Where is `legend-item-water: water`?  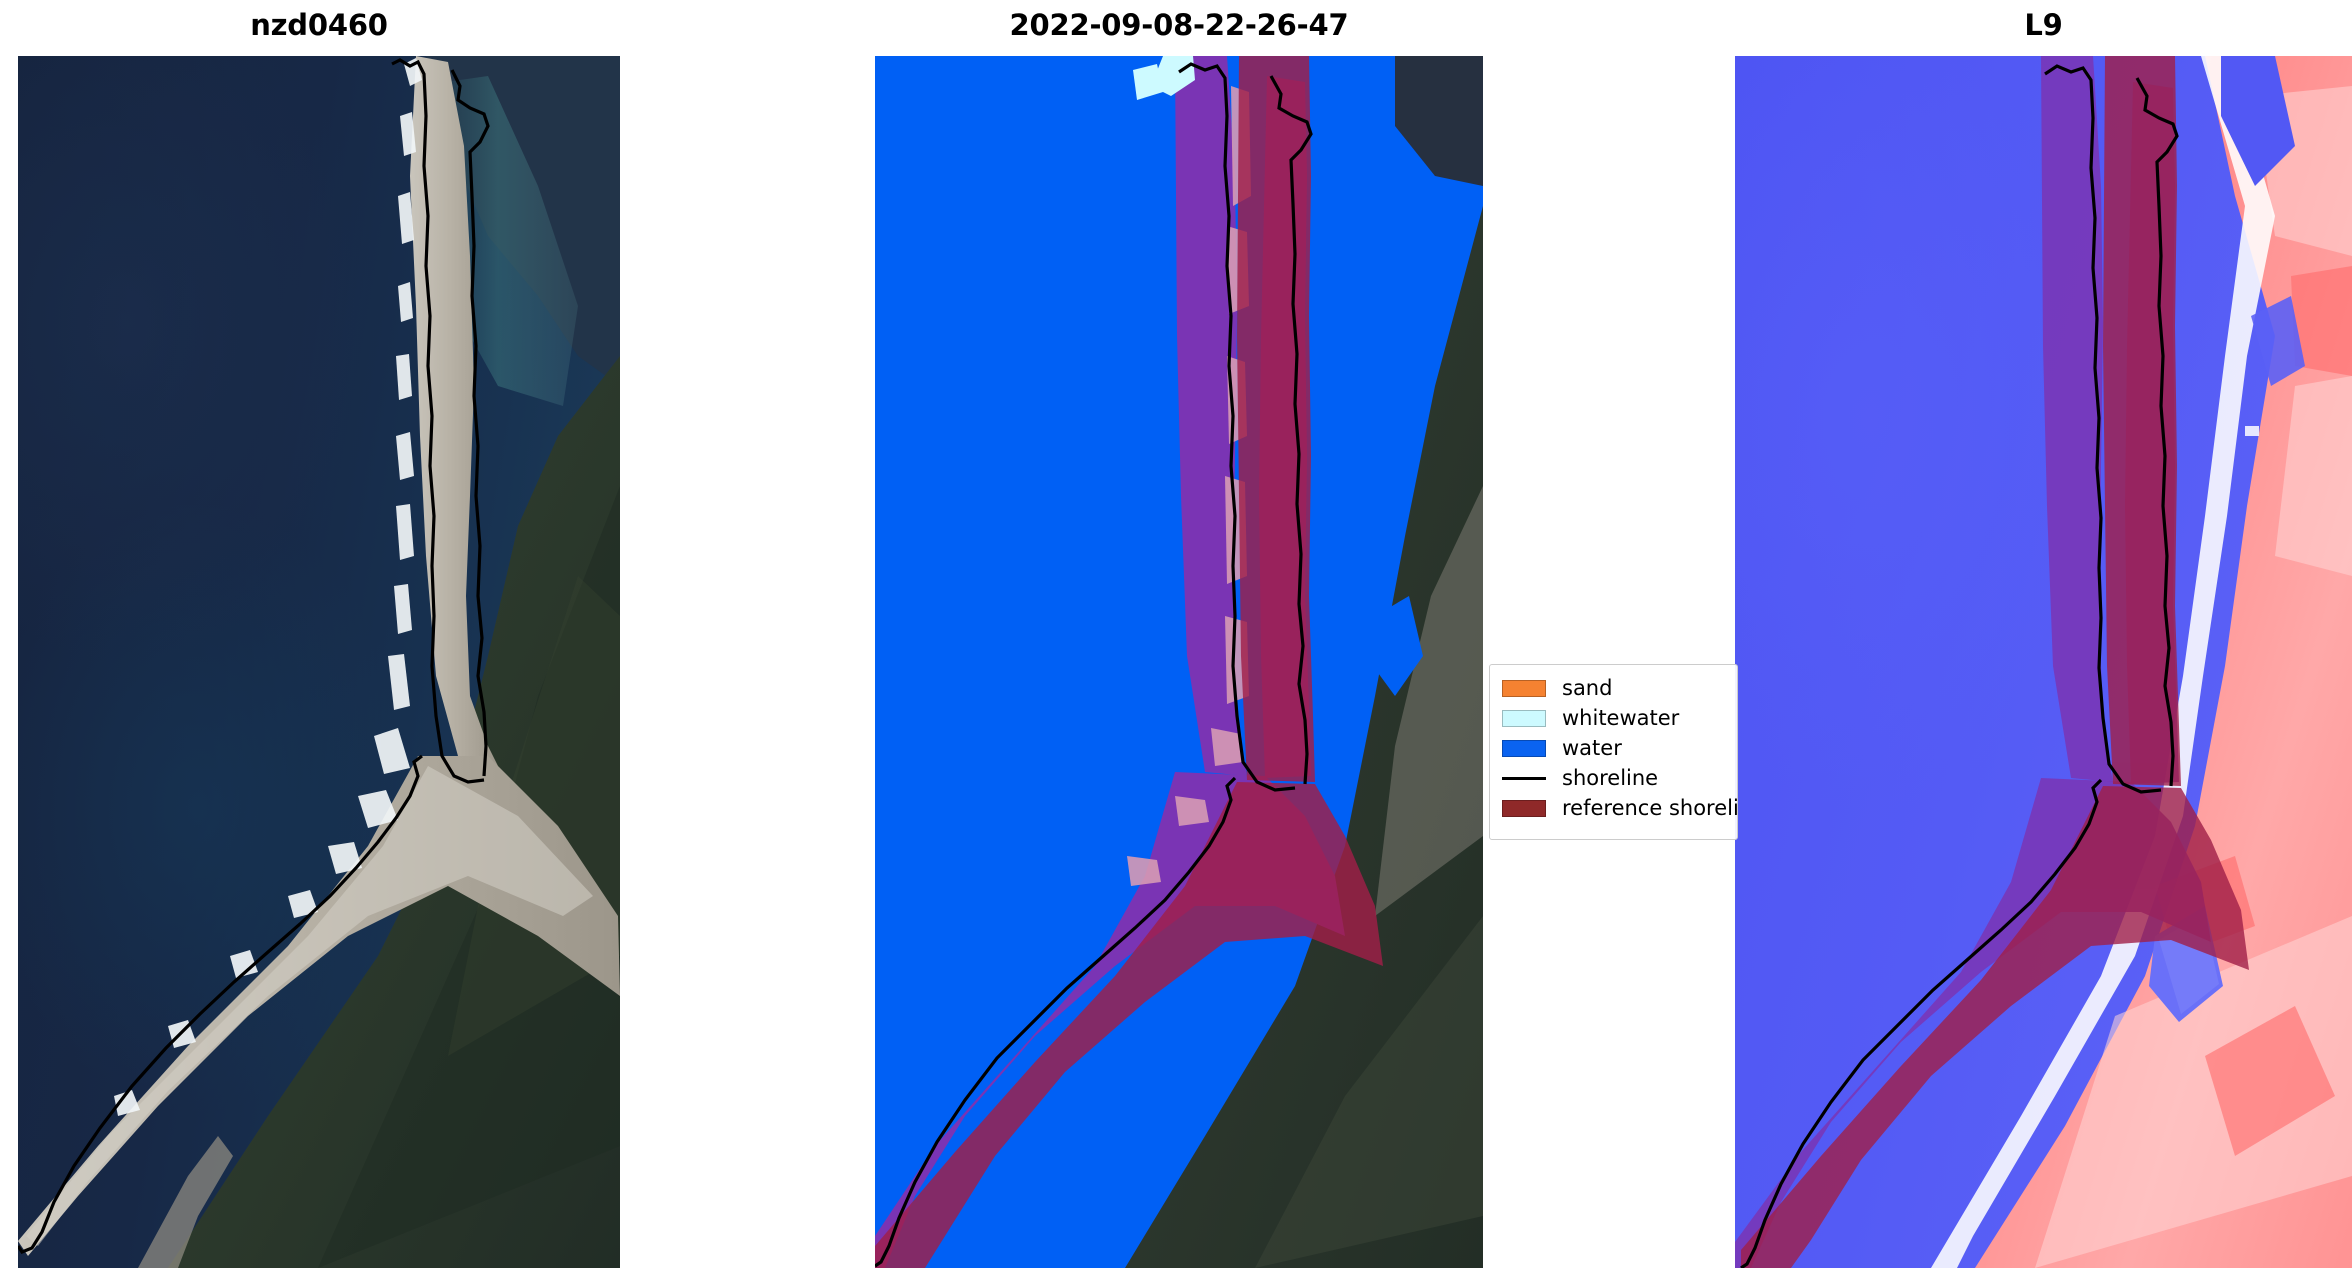
legend-item-water: water is located at coordinates (1614, 748).